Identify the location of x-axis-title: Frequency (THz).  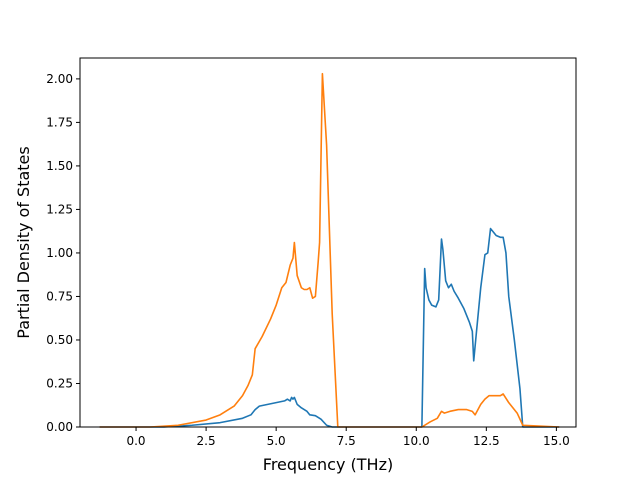
(328, 464).